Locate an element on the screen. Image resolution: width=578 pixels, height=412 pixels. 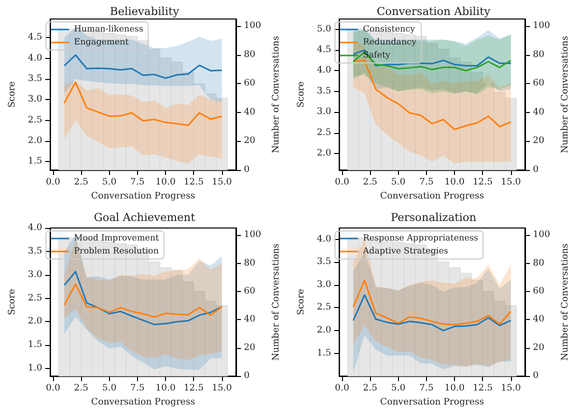
y-tick-label: 1.0 is located at coordinates (35, 369).